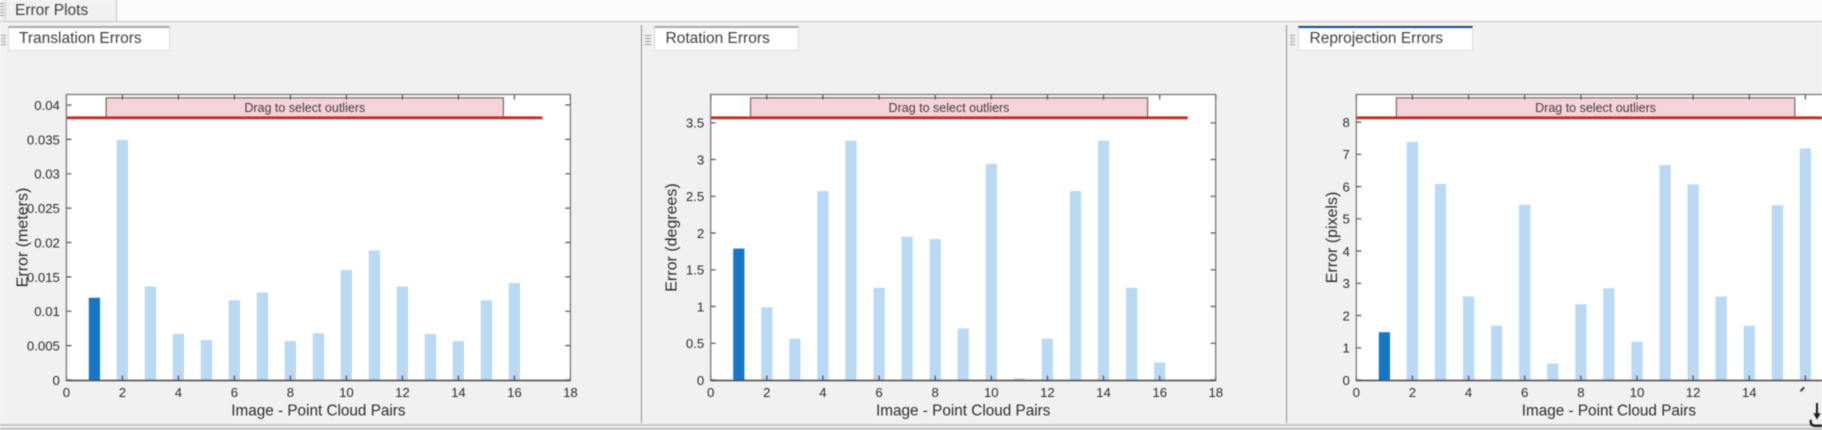 Image resolution: width=1822 pixels, height=430 pixels. Describe the element at coordinates (43, 208) in the screenshot. I see `svg-text: 0.025` at that location.